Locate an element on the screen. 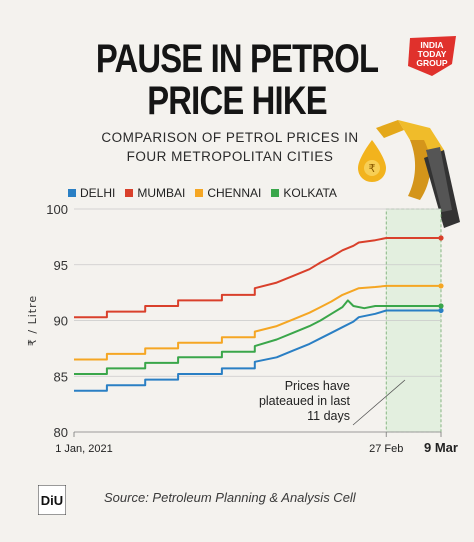 The height and width of the screenshot is (542, 474). legend-item-kolkata: KOLKATA is located at coordinates (304, 193).